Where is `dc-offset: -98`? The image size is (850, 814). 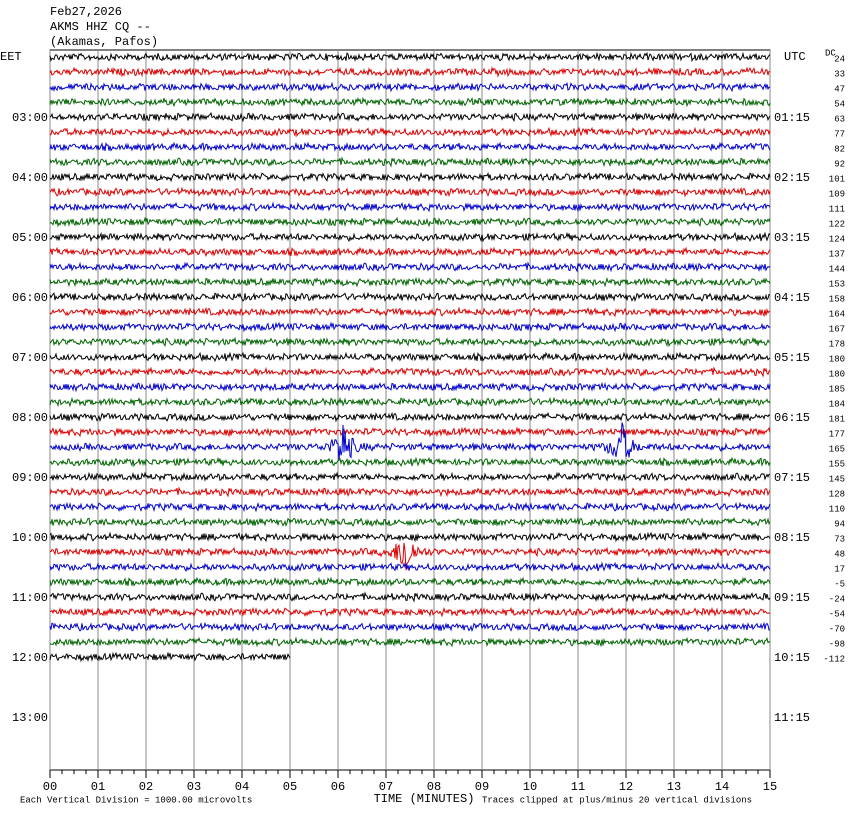
dc-offset: -98 is located at coordinates (837, 644).